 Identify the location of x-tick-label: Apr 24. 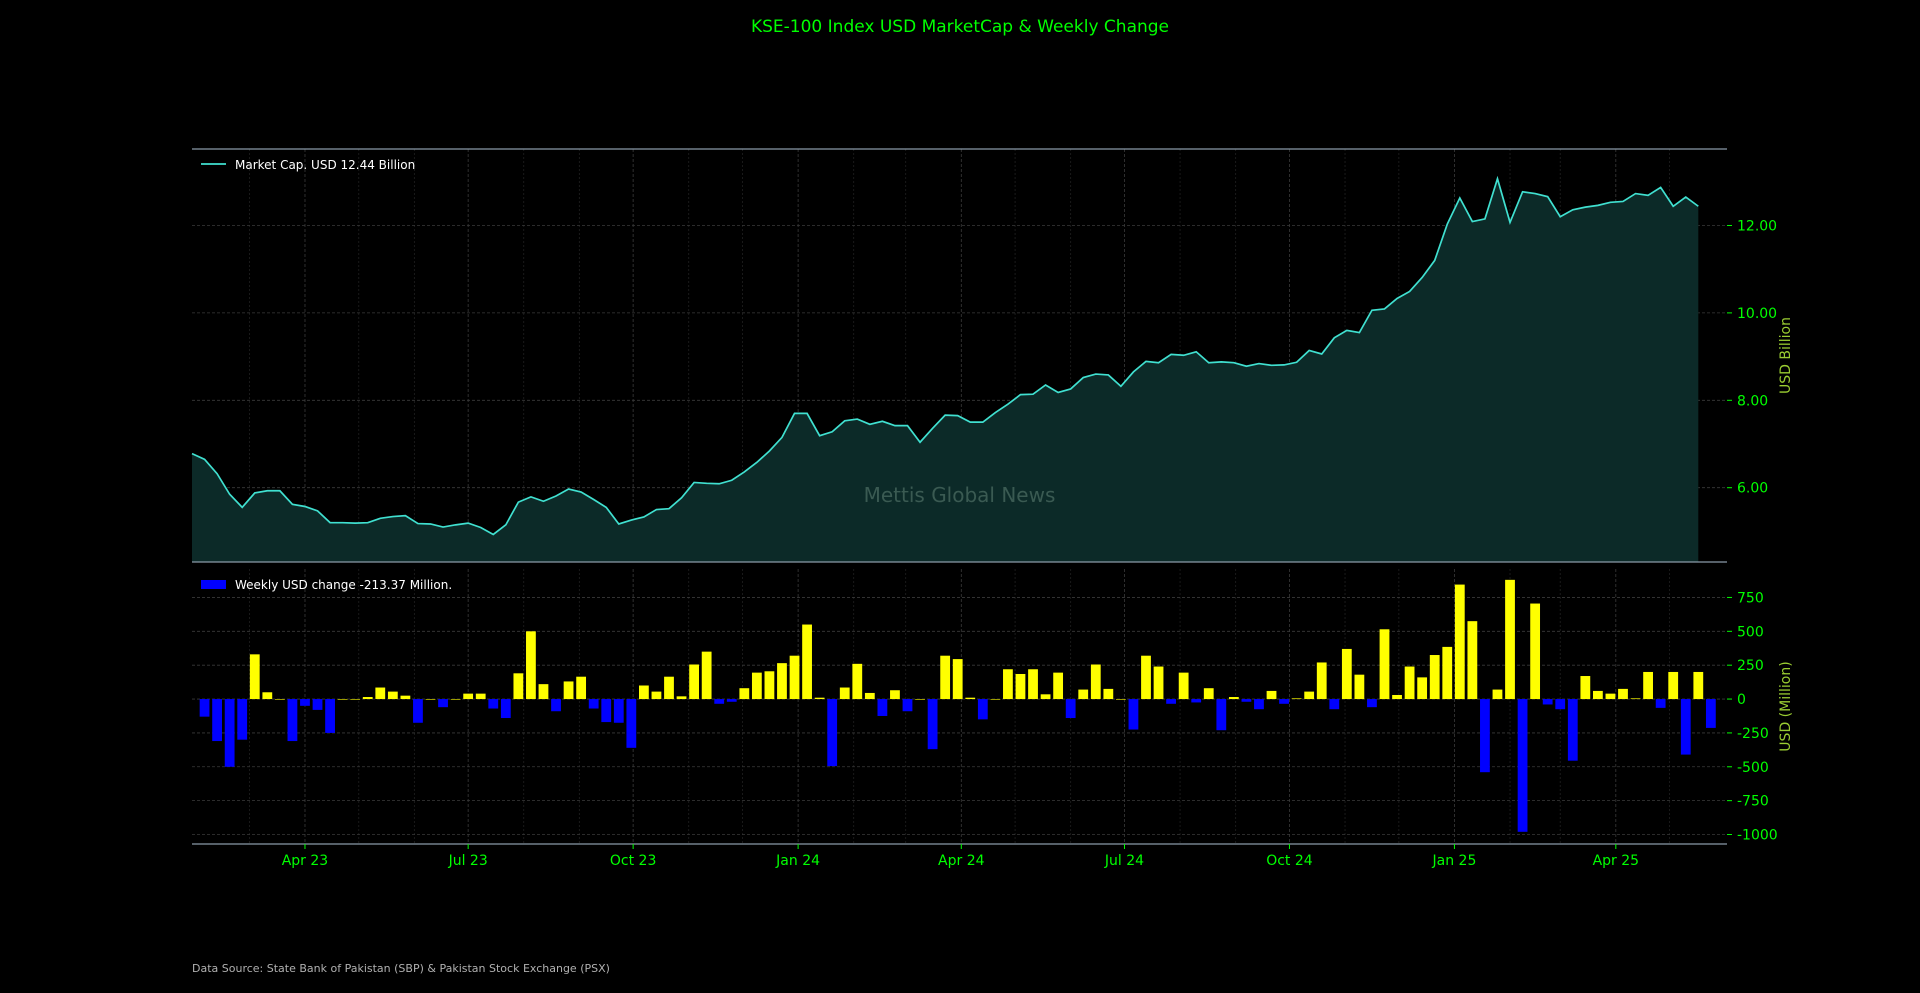
(961, 861).